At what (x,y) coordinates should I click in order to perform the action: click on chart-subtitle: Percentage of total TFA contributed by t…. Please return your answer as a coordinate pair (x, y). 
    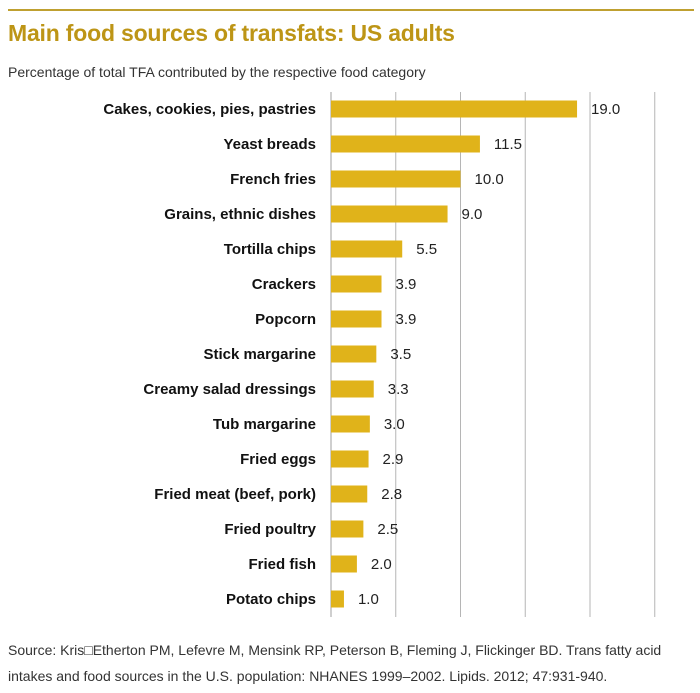
    Looking at the image, I should click on (217, 72).